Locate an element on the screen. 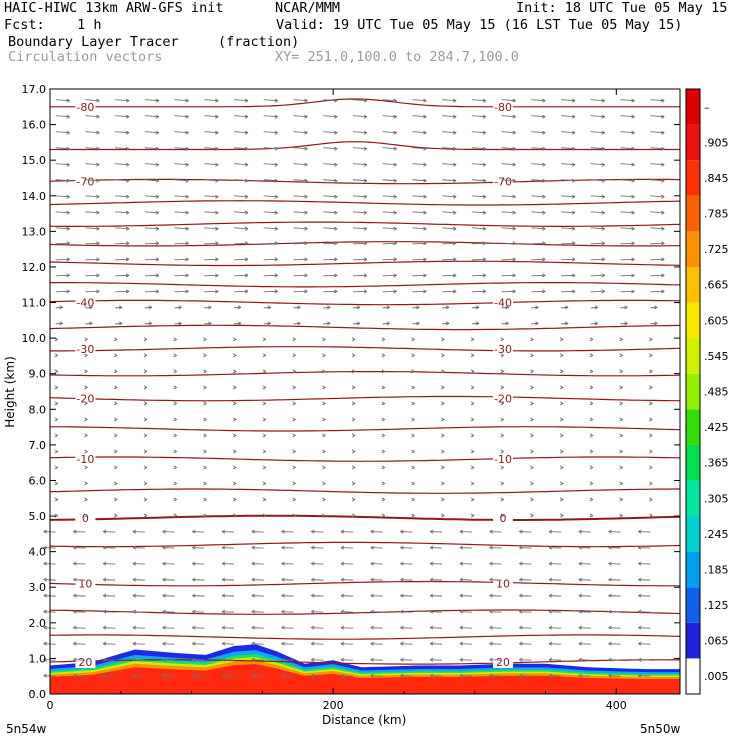 The image size is (740, 740). contour-label: 10 is located at coordinates (85, 584).